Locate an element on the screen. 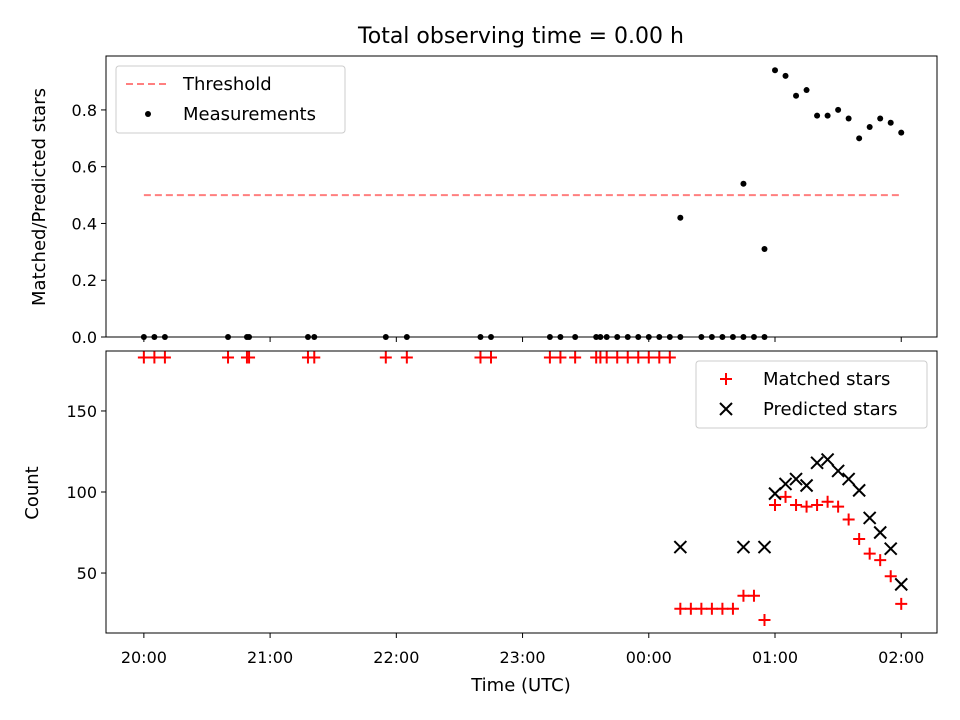 The height and width of the screenshot is (720, 960). bottom-xtick-label: 22:00 is located at coordinates (396, 657).